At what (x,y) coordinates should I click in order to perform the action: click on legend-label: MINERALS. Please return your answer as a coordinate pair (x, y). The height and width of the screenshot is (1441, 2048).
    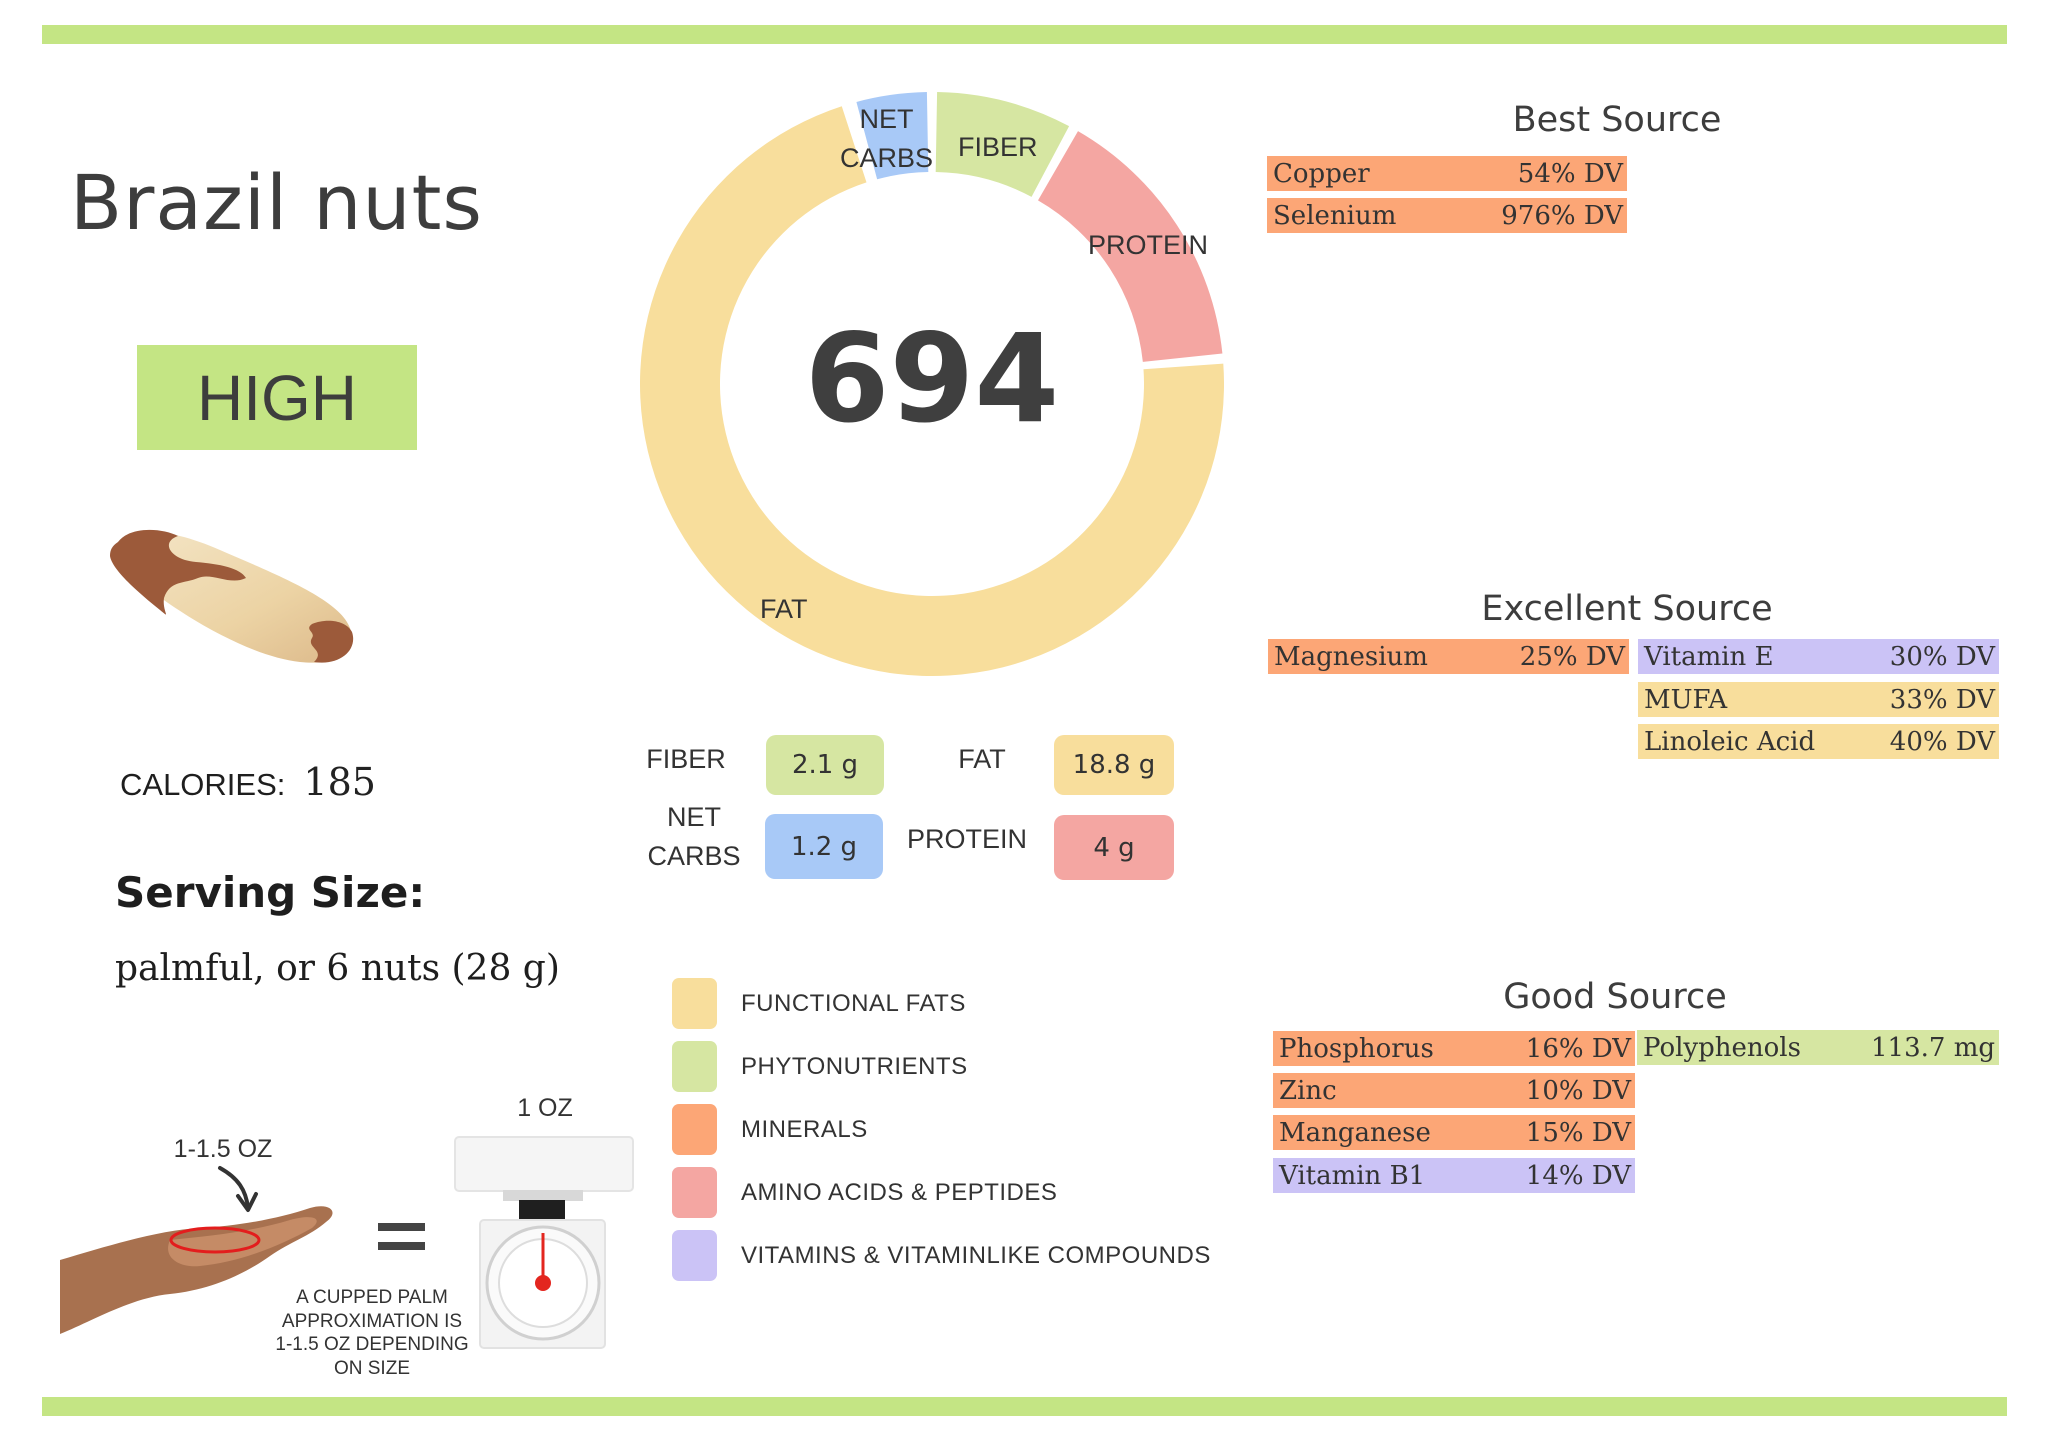
    Looking at the image, I should click on (804, 1129).